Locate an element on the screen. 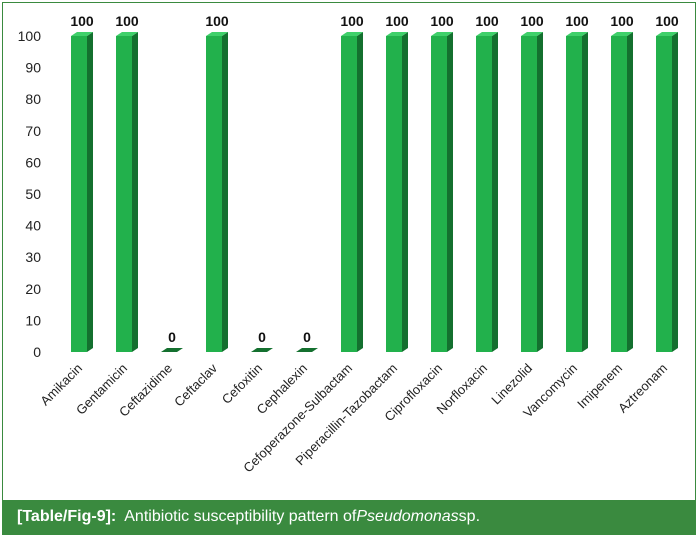 This screenshot has height=539, width=700. y-tick-label: 50 is located at coordinates (33, 194).